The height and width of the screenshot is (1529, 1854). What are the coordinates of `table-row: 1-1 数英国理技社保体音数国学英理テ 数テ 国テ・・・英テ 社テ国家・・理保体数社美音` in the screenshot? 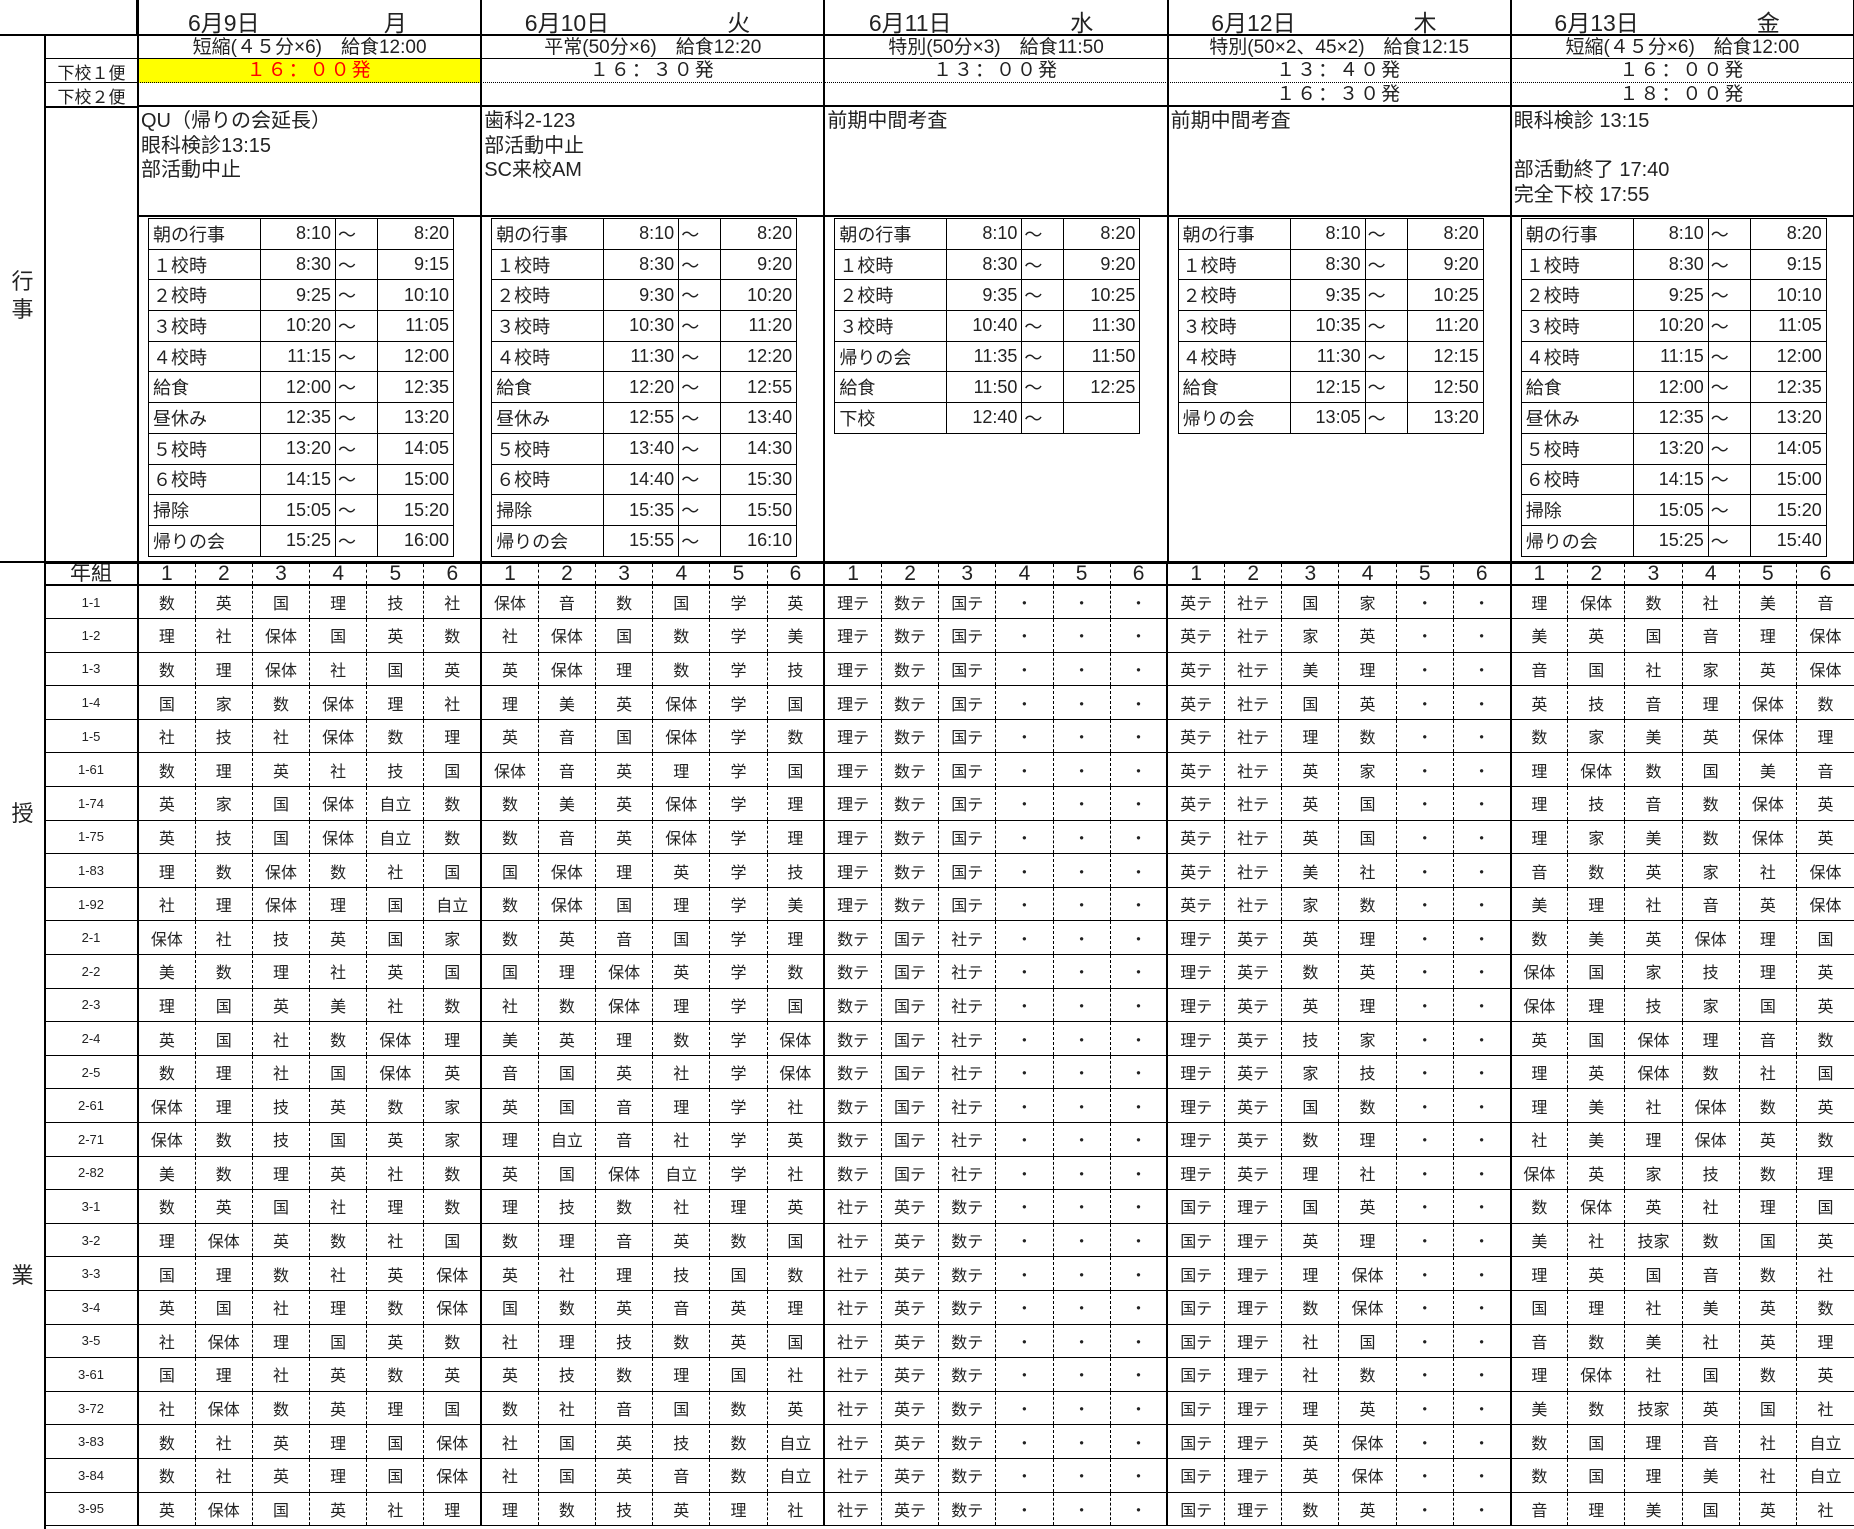 It's located at (949, 602).